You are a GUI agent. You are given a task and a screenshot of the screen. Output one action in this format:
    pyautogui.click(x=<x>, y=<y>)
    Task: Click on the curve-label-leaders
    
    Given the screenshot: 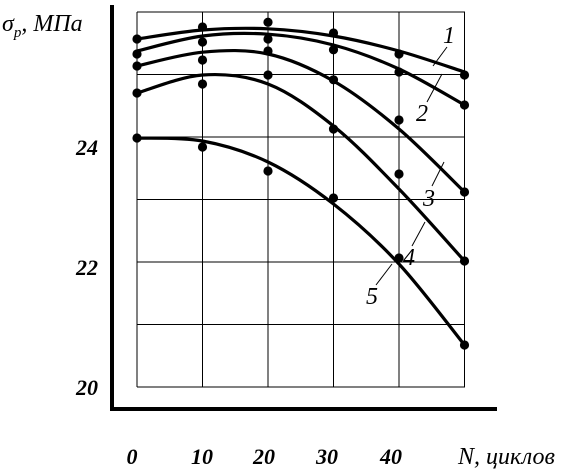 What is the action you would take?
    pyautogui.click(x=411, y=166)
    